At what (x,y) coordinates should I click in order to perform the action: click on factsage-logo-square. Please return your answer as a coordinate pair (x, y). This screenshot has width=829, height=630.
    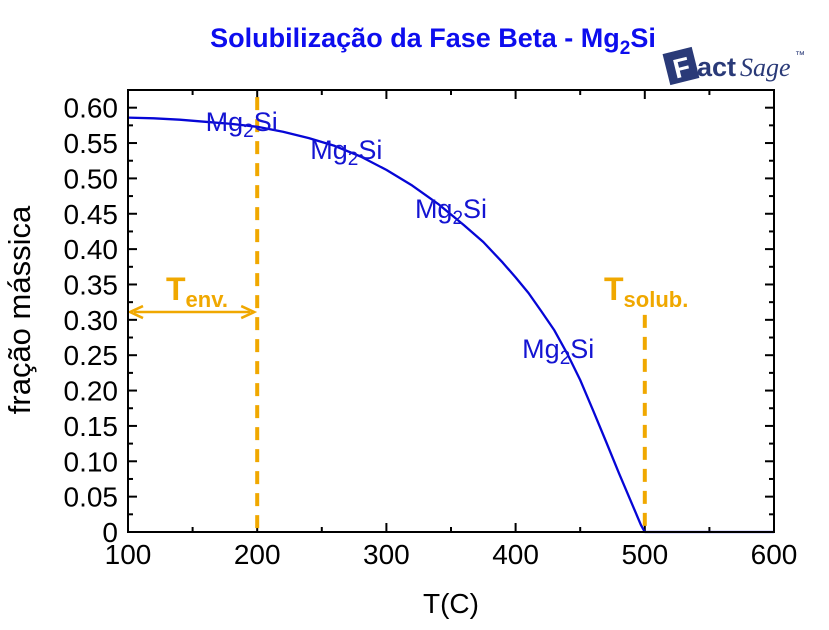
    Looking at the image, I should click on (681, 66).